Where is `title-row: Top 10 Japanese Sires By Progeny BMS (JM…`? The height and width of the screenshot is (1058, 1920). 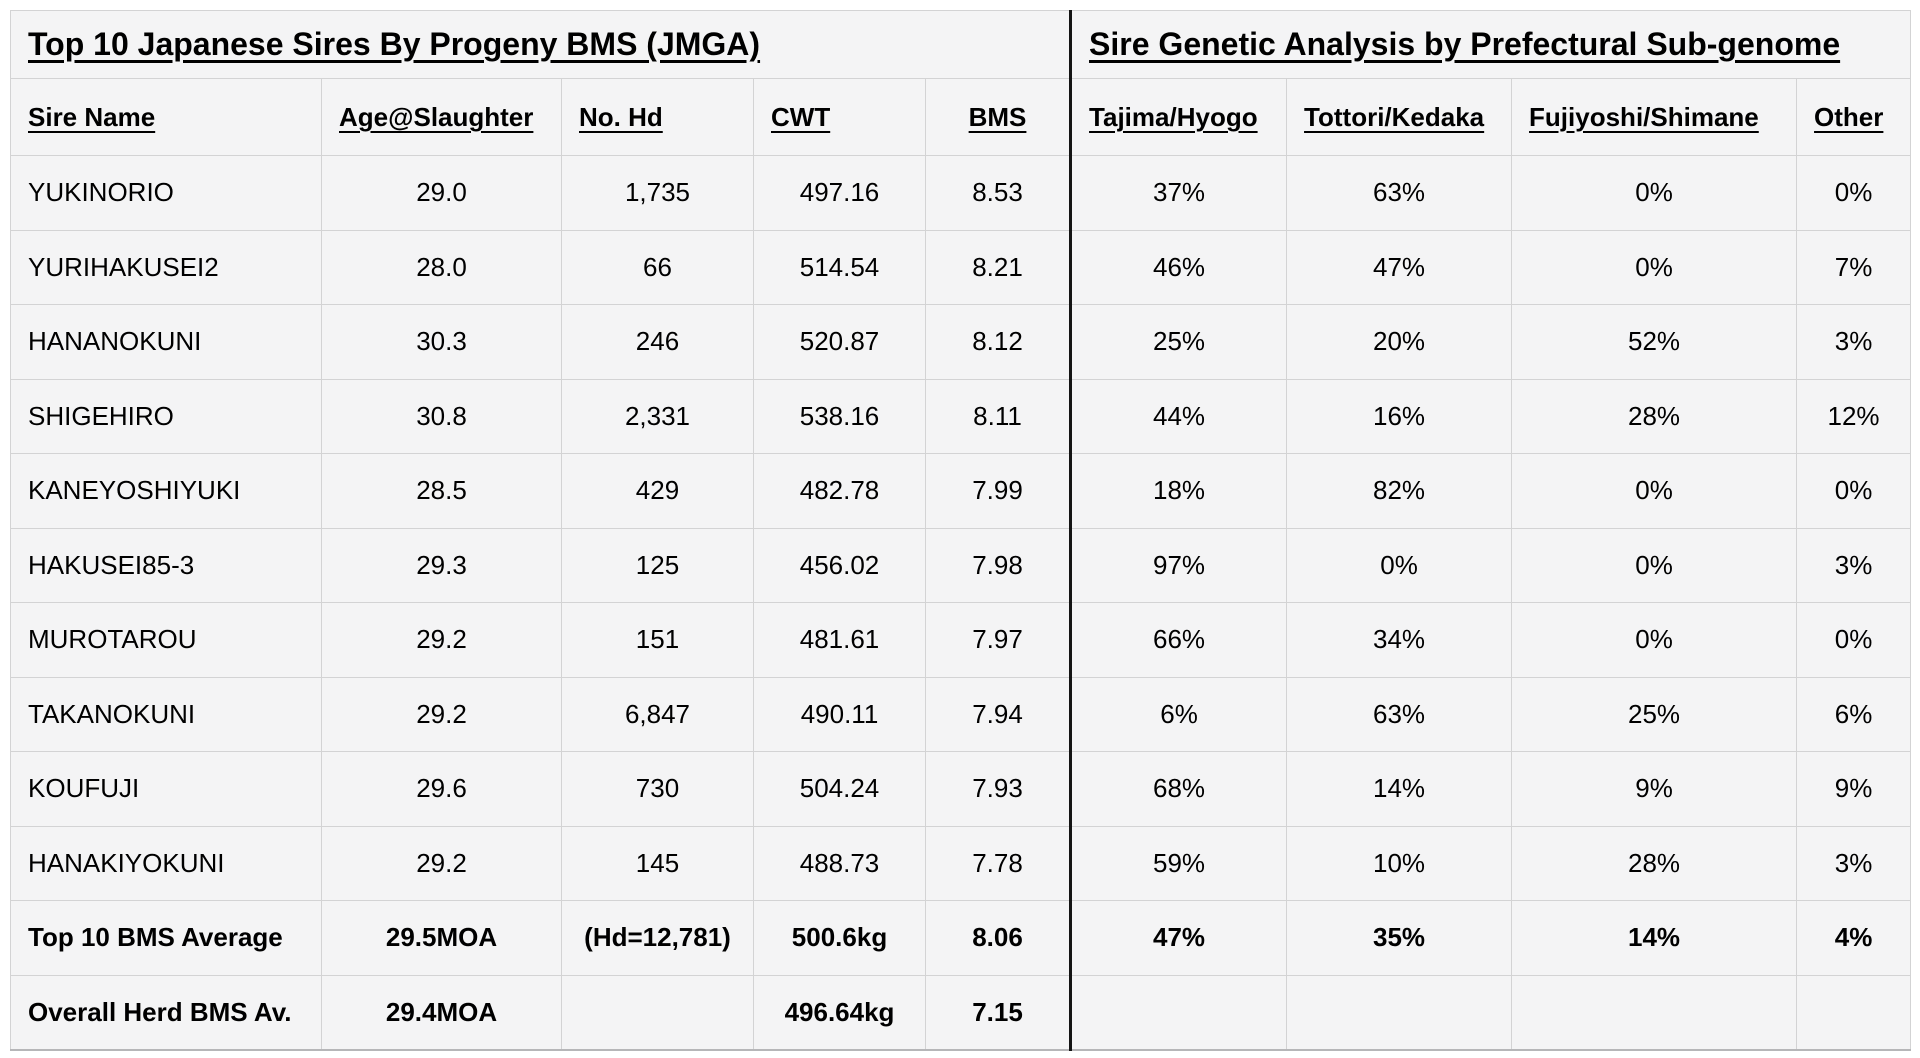
title-row: Top 10 Japanese Sires By Progeny BMS (JM… is located at coordinates (960, 44).